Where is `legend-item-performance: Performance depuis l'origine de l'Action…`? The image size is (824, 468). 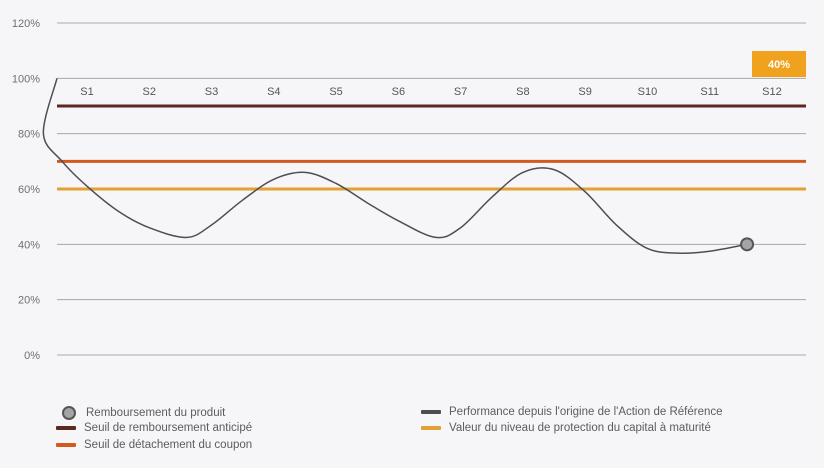 legend-item-performance: Performance depuis l'origine de l'Action… is located at coordinates (572, 412).